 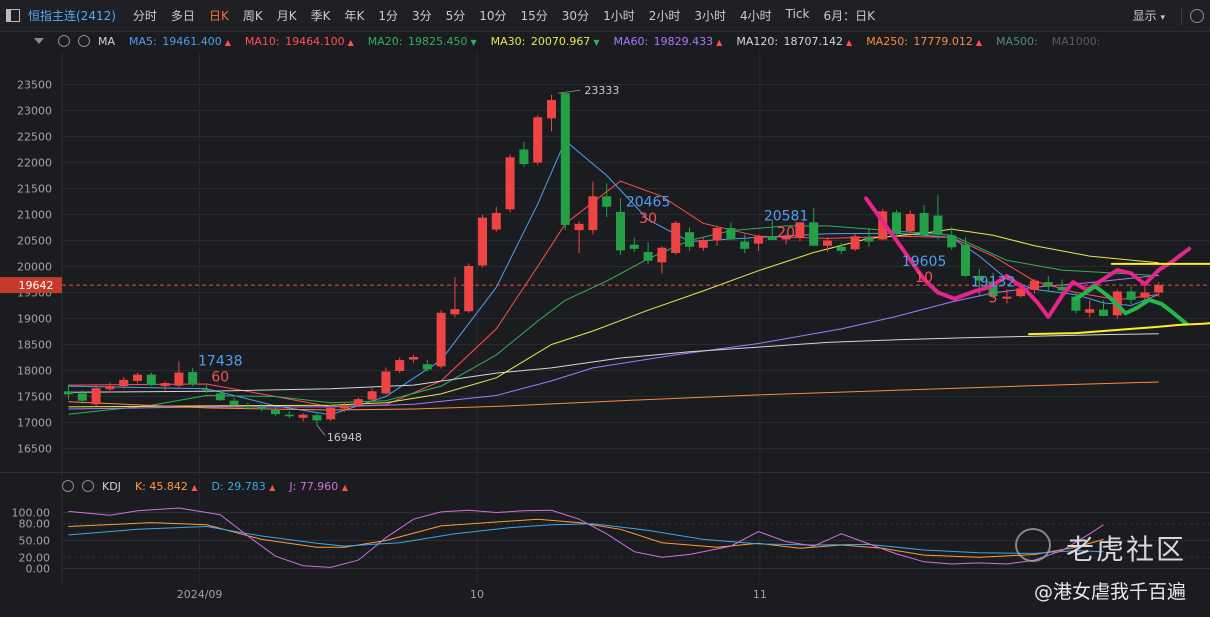 I want to click on kdj-legend: KDJ K: 45.842 ▲ D: 29.783 ▲ J: 77.960 ▲, so click(x=212, y=486).